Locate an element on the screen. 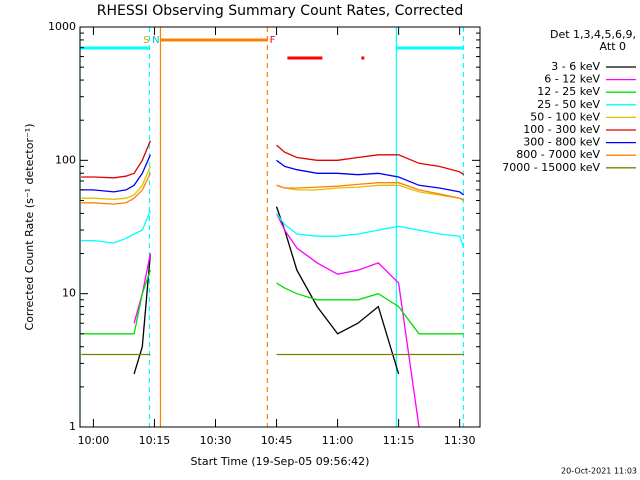 The height and width of the screenshot is (480, 640). legend-label: 3 - 6 keV is located at coordinates (575, 66).